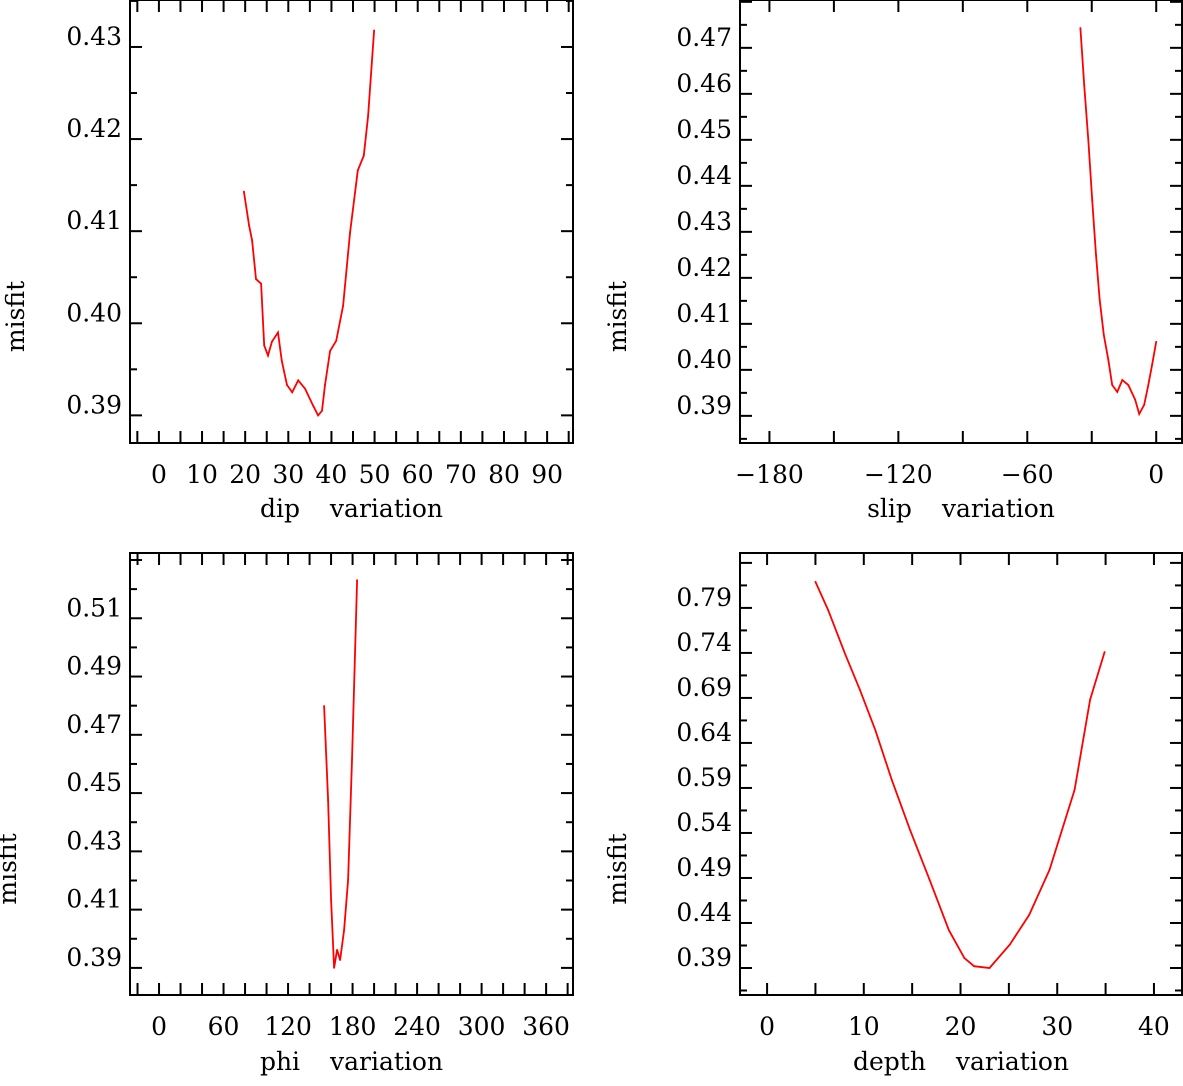  Describe the element at coordinates (94, 220) in the screenshot. I see `y-tick-label: 0.41` at that location.